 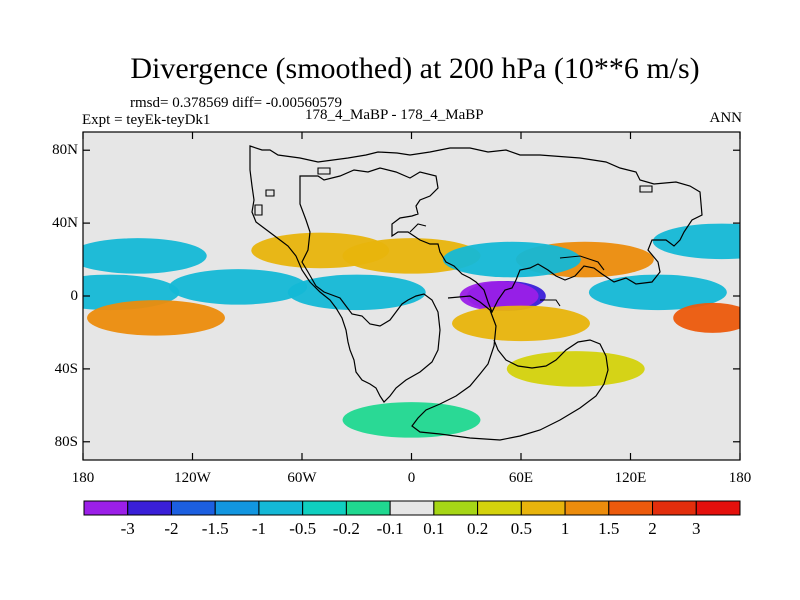 I want to click on coastline-islands, so click(x=453, y=237).